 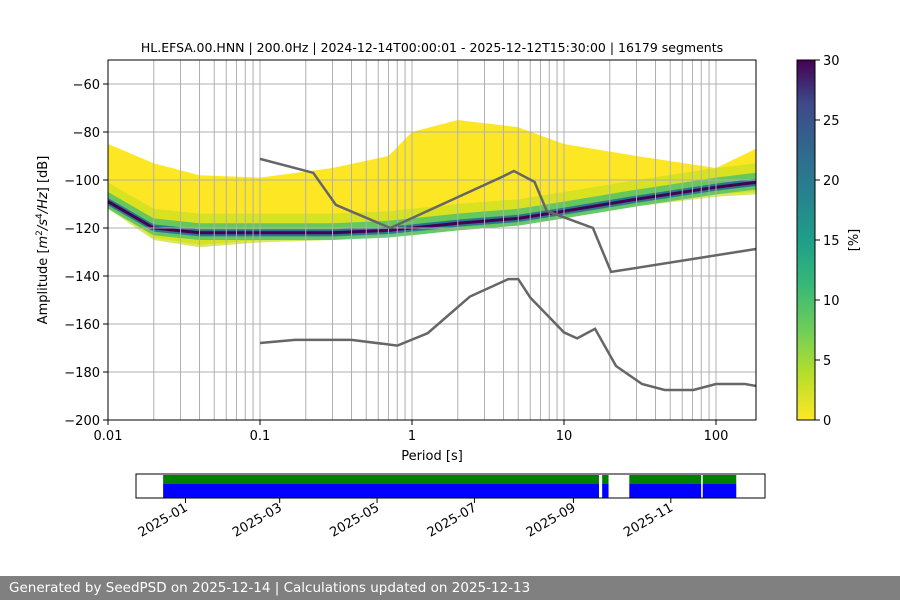 I want to click on colorbar-ticks: 0 5 10 15 20 25 30, so click(x=827, y=241).